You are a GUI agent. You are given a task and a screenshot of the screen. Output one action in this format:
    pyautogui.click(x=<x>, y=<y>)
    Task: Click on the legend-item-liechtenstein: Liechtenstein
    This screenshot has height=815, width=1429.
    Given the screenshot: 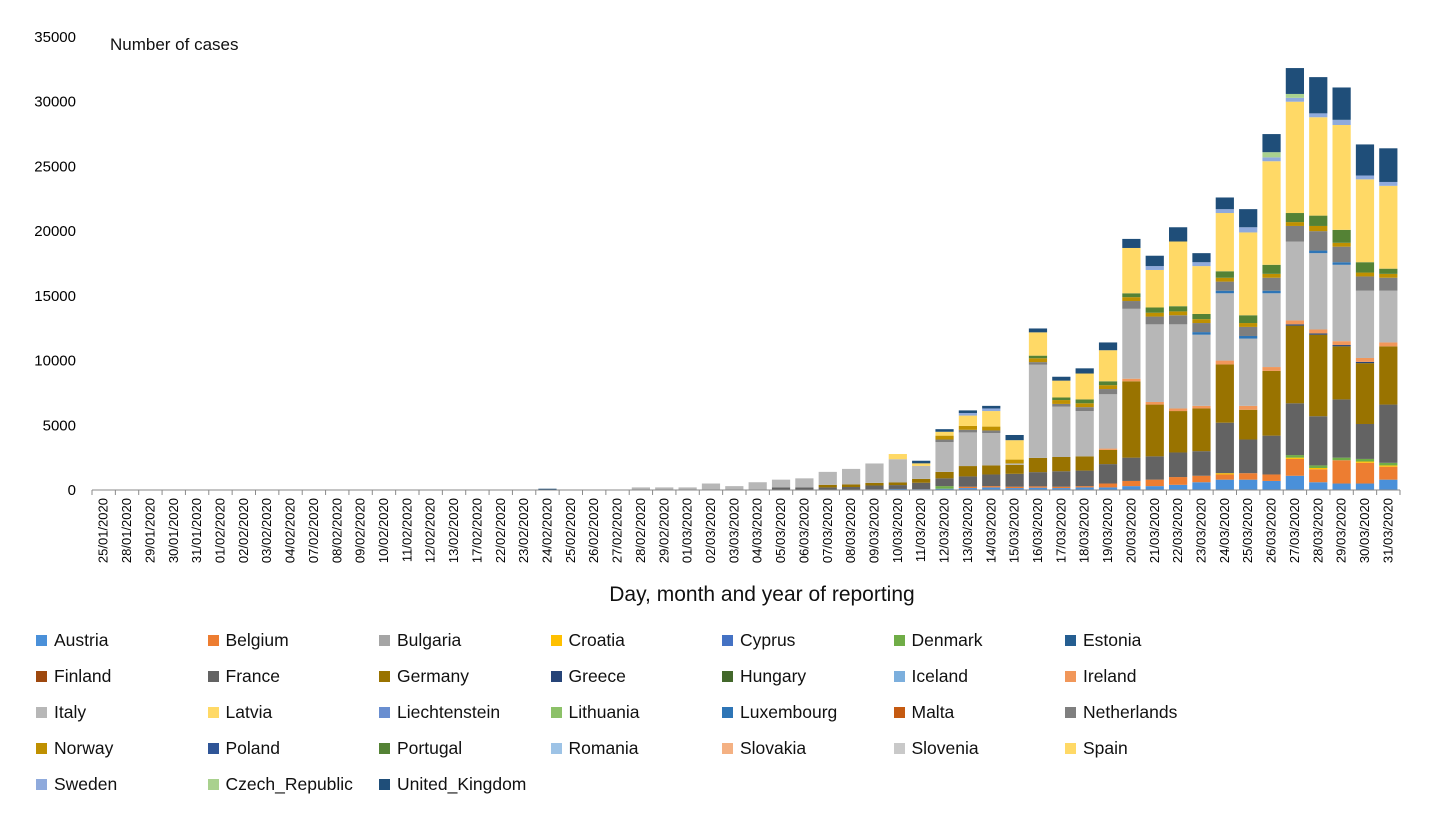 What is the action you would take?
    pyautogui.click(x=439, y=712)
    